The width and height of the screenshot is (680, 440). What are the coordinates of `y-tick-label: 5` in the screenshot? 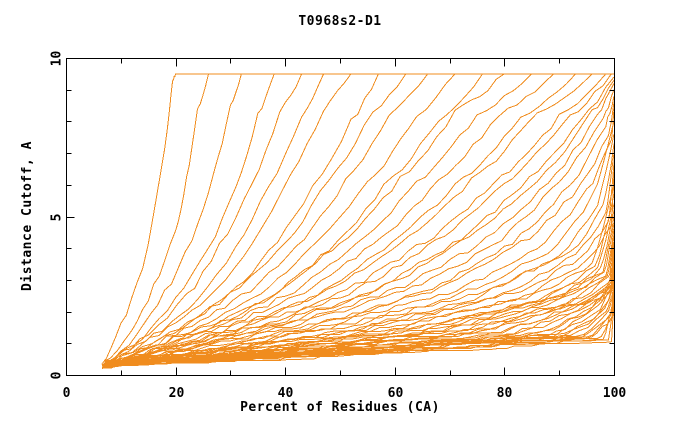 It's located at (57, 218).